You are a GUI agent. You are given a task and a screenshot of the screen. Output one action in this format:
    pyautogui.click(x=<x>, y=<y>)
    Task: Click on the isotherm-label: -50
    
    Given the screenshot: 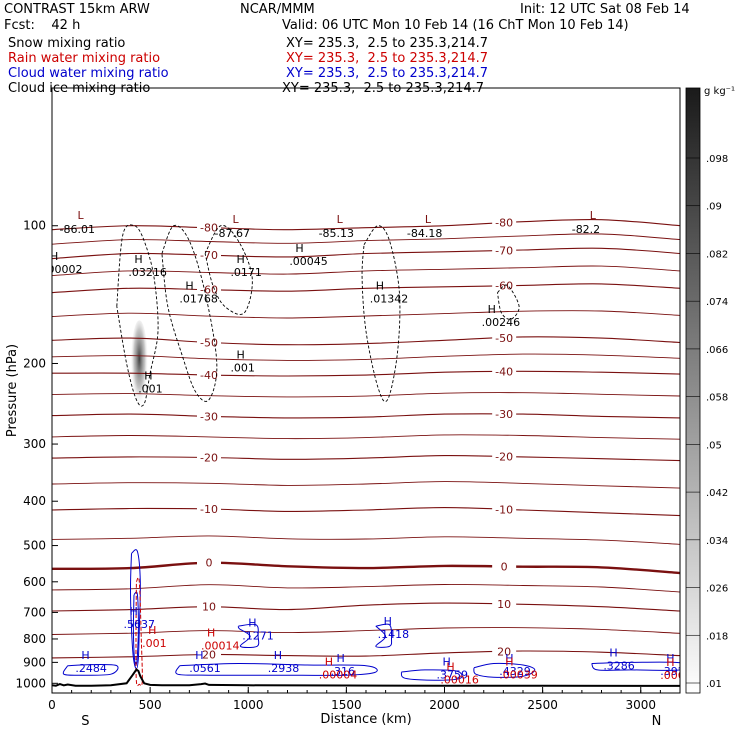 What is the action you would take?
    pyautogui.click(x=504, y=338)
    